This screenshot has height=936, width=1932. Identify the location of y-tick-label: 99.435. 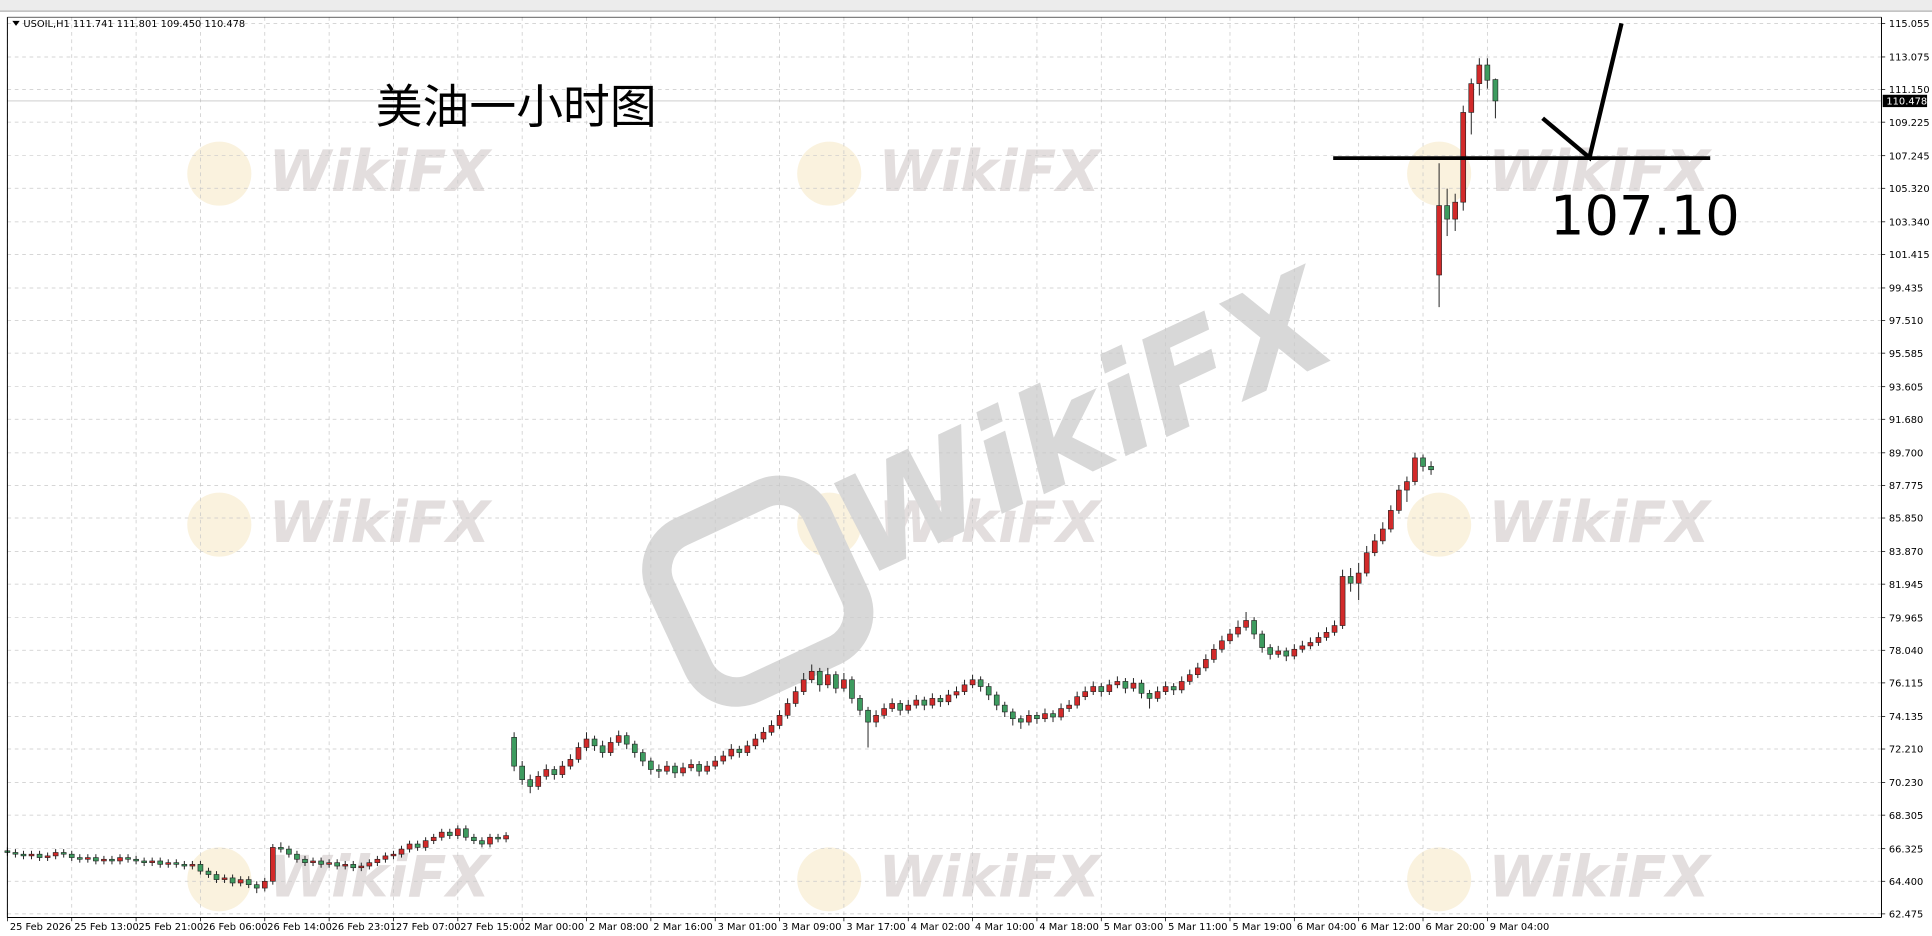
(1906, 289).